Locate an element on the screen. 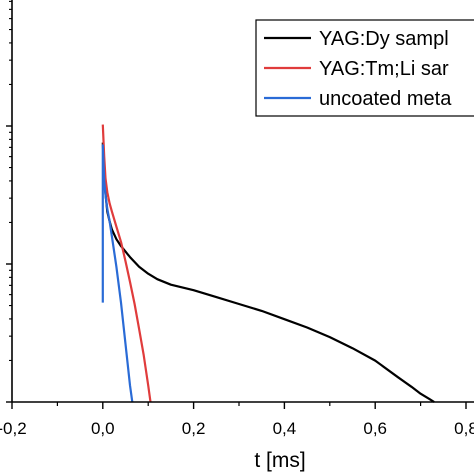  x-ticks: -0,2 0,0 0,2 0,4 0,6 0,8 is located at coordinates (237, 420).